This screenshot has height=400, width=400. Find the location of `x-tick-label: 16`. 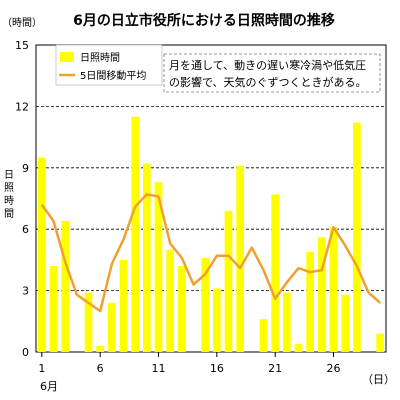

x-tick-label: 16 is located at coordinates (217, 368).